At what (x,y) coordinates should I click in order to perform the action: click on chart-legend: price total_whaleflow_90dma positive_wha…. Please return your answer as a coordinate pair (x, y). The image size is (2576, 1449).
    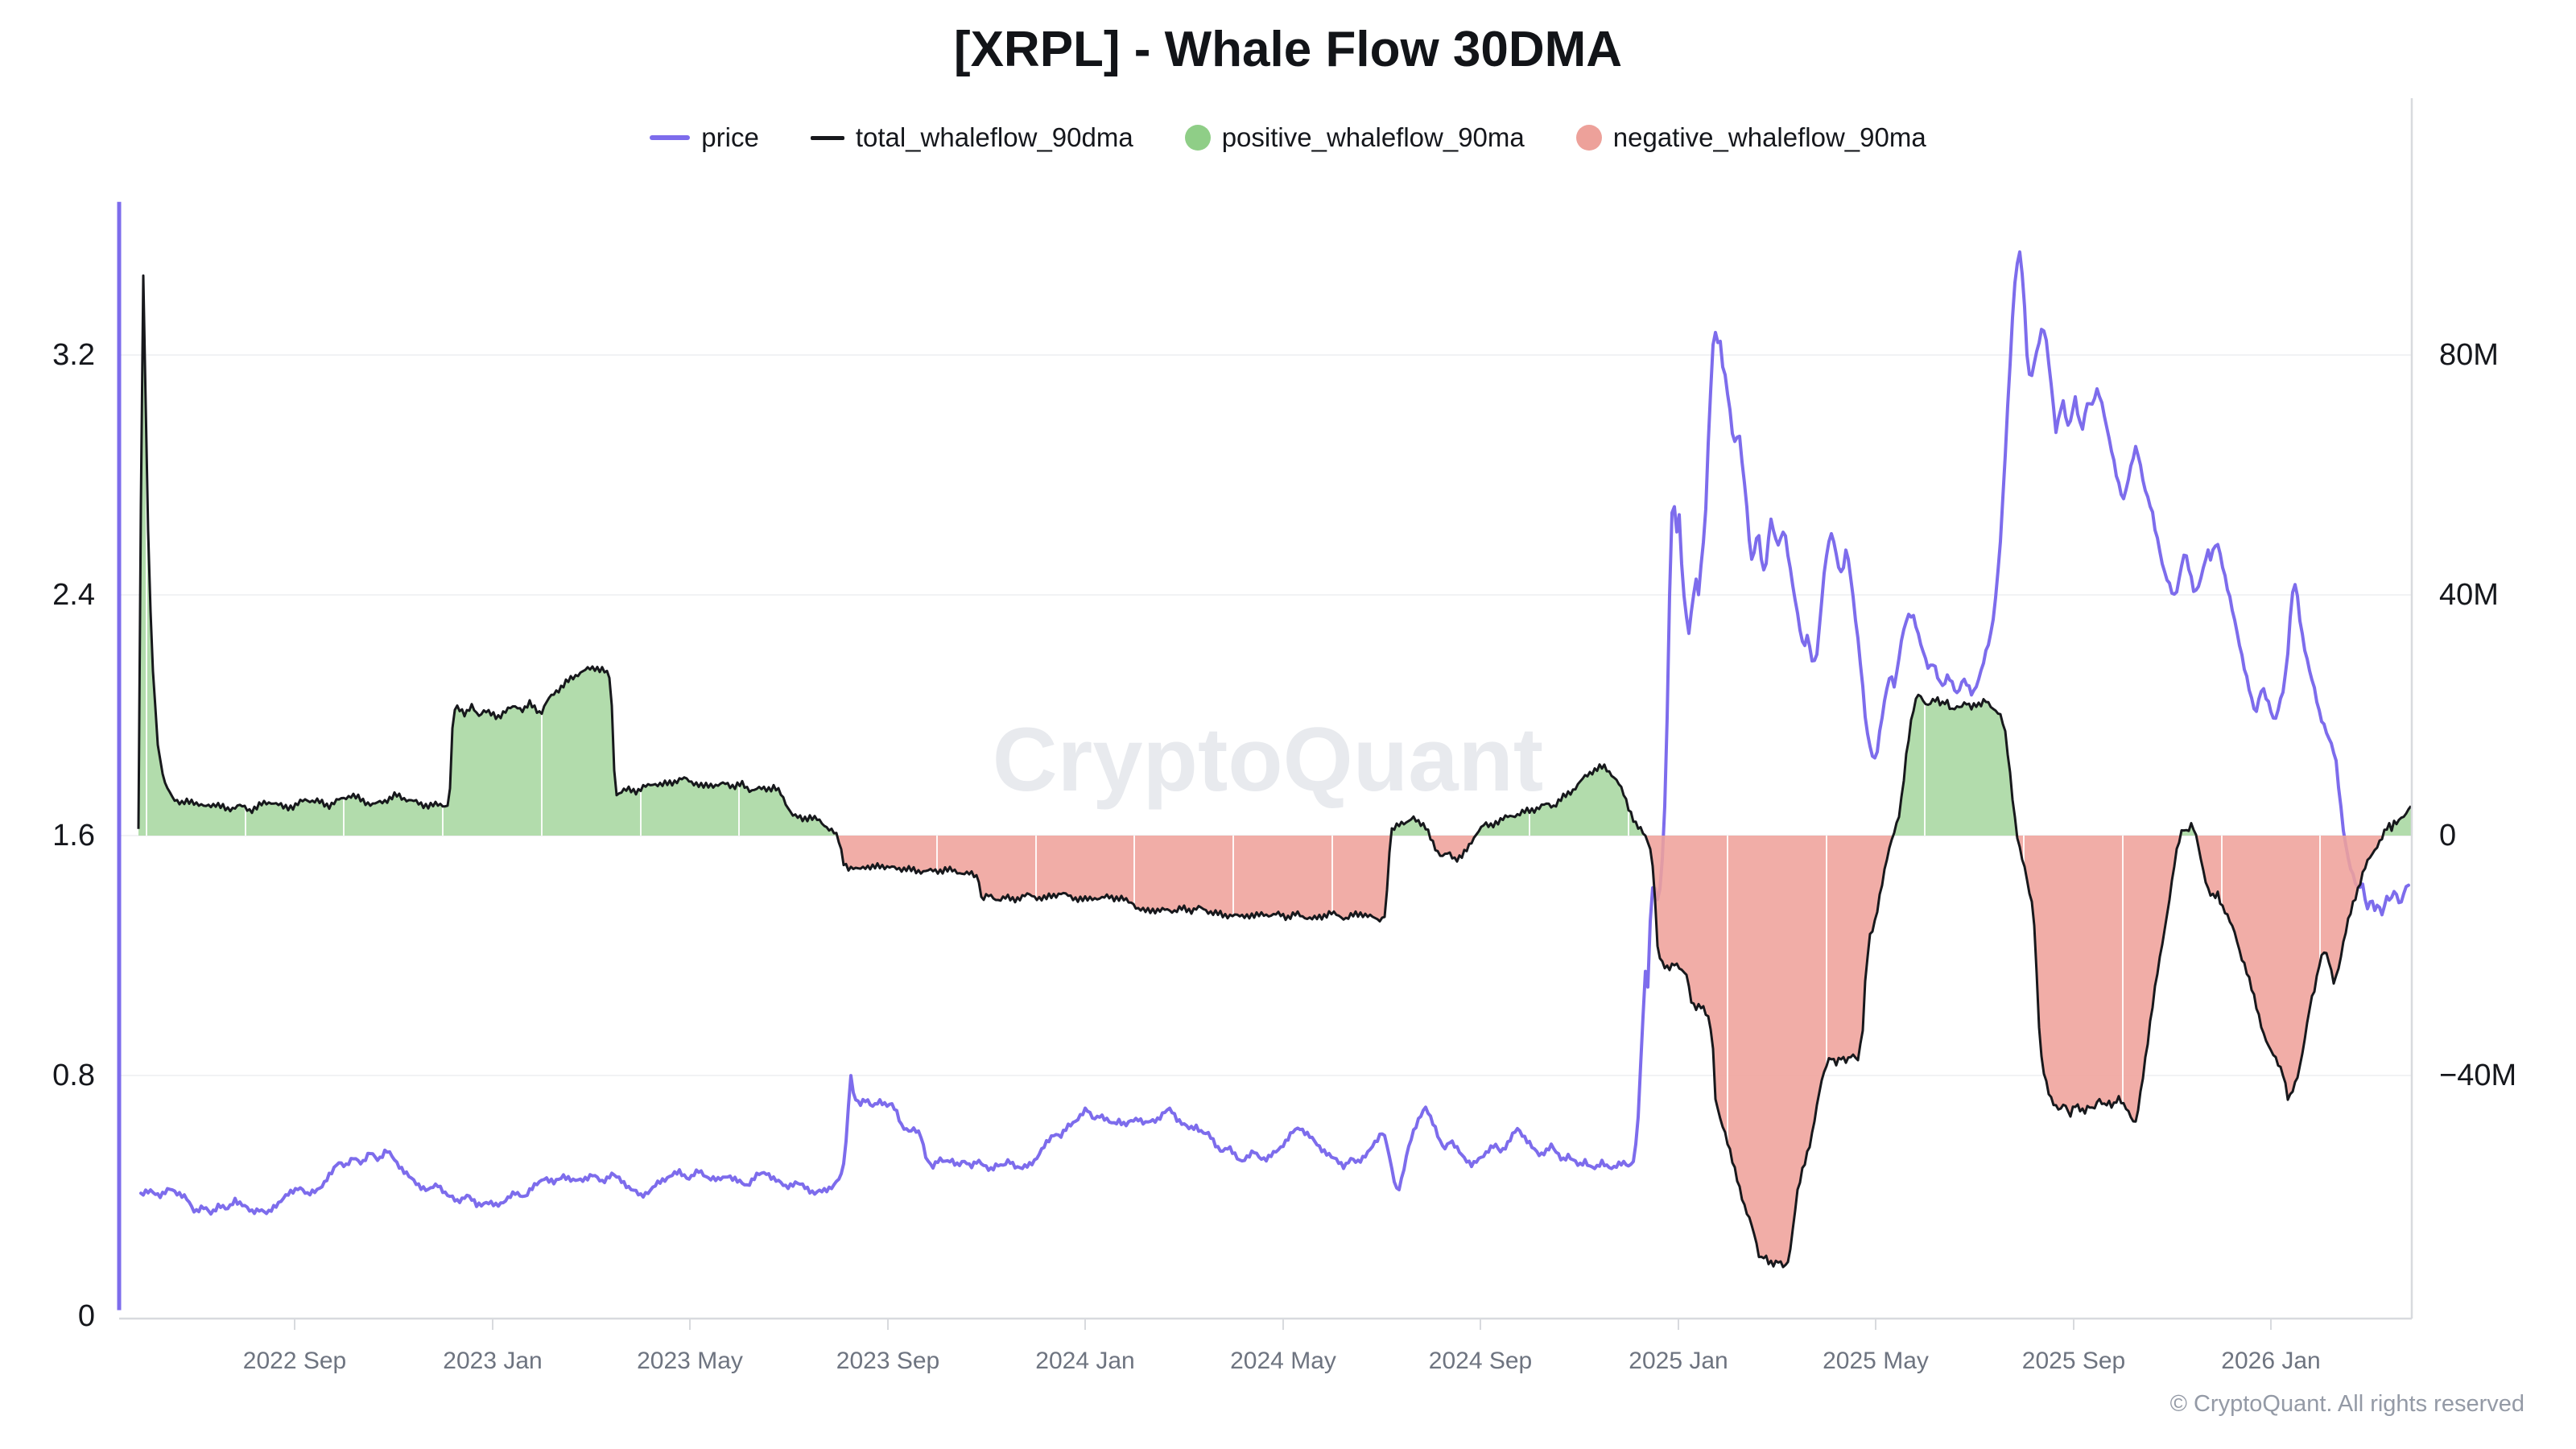
    Looking at the image, I should click on (1288, 137).